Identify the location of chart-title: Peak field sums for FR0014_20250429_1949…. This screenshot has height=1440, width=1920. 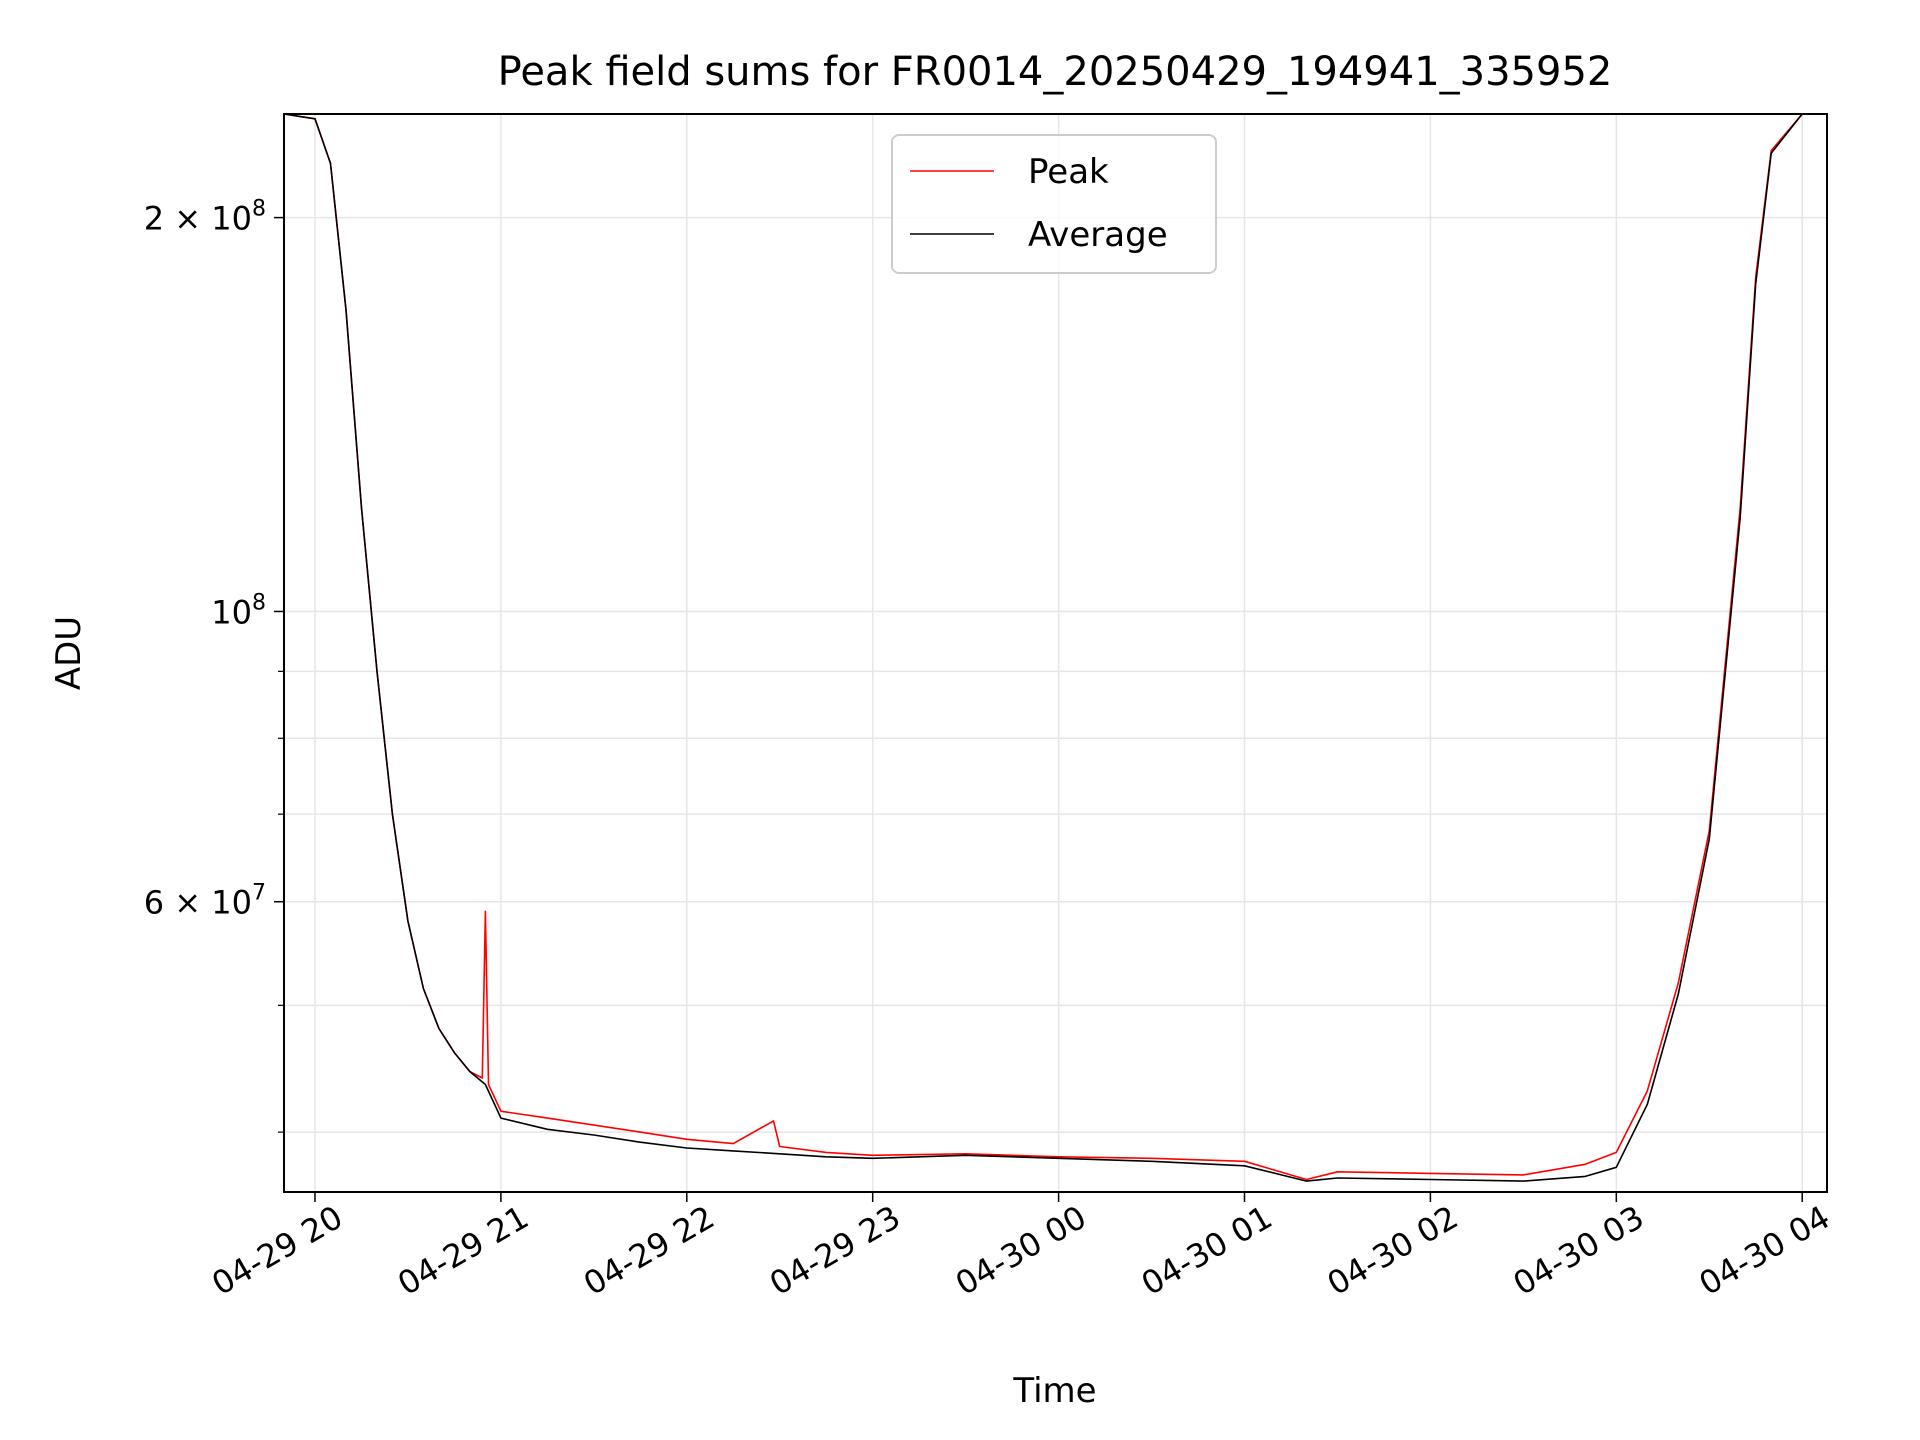
(1055, 72).